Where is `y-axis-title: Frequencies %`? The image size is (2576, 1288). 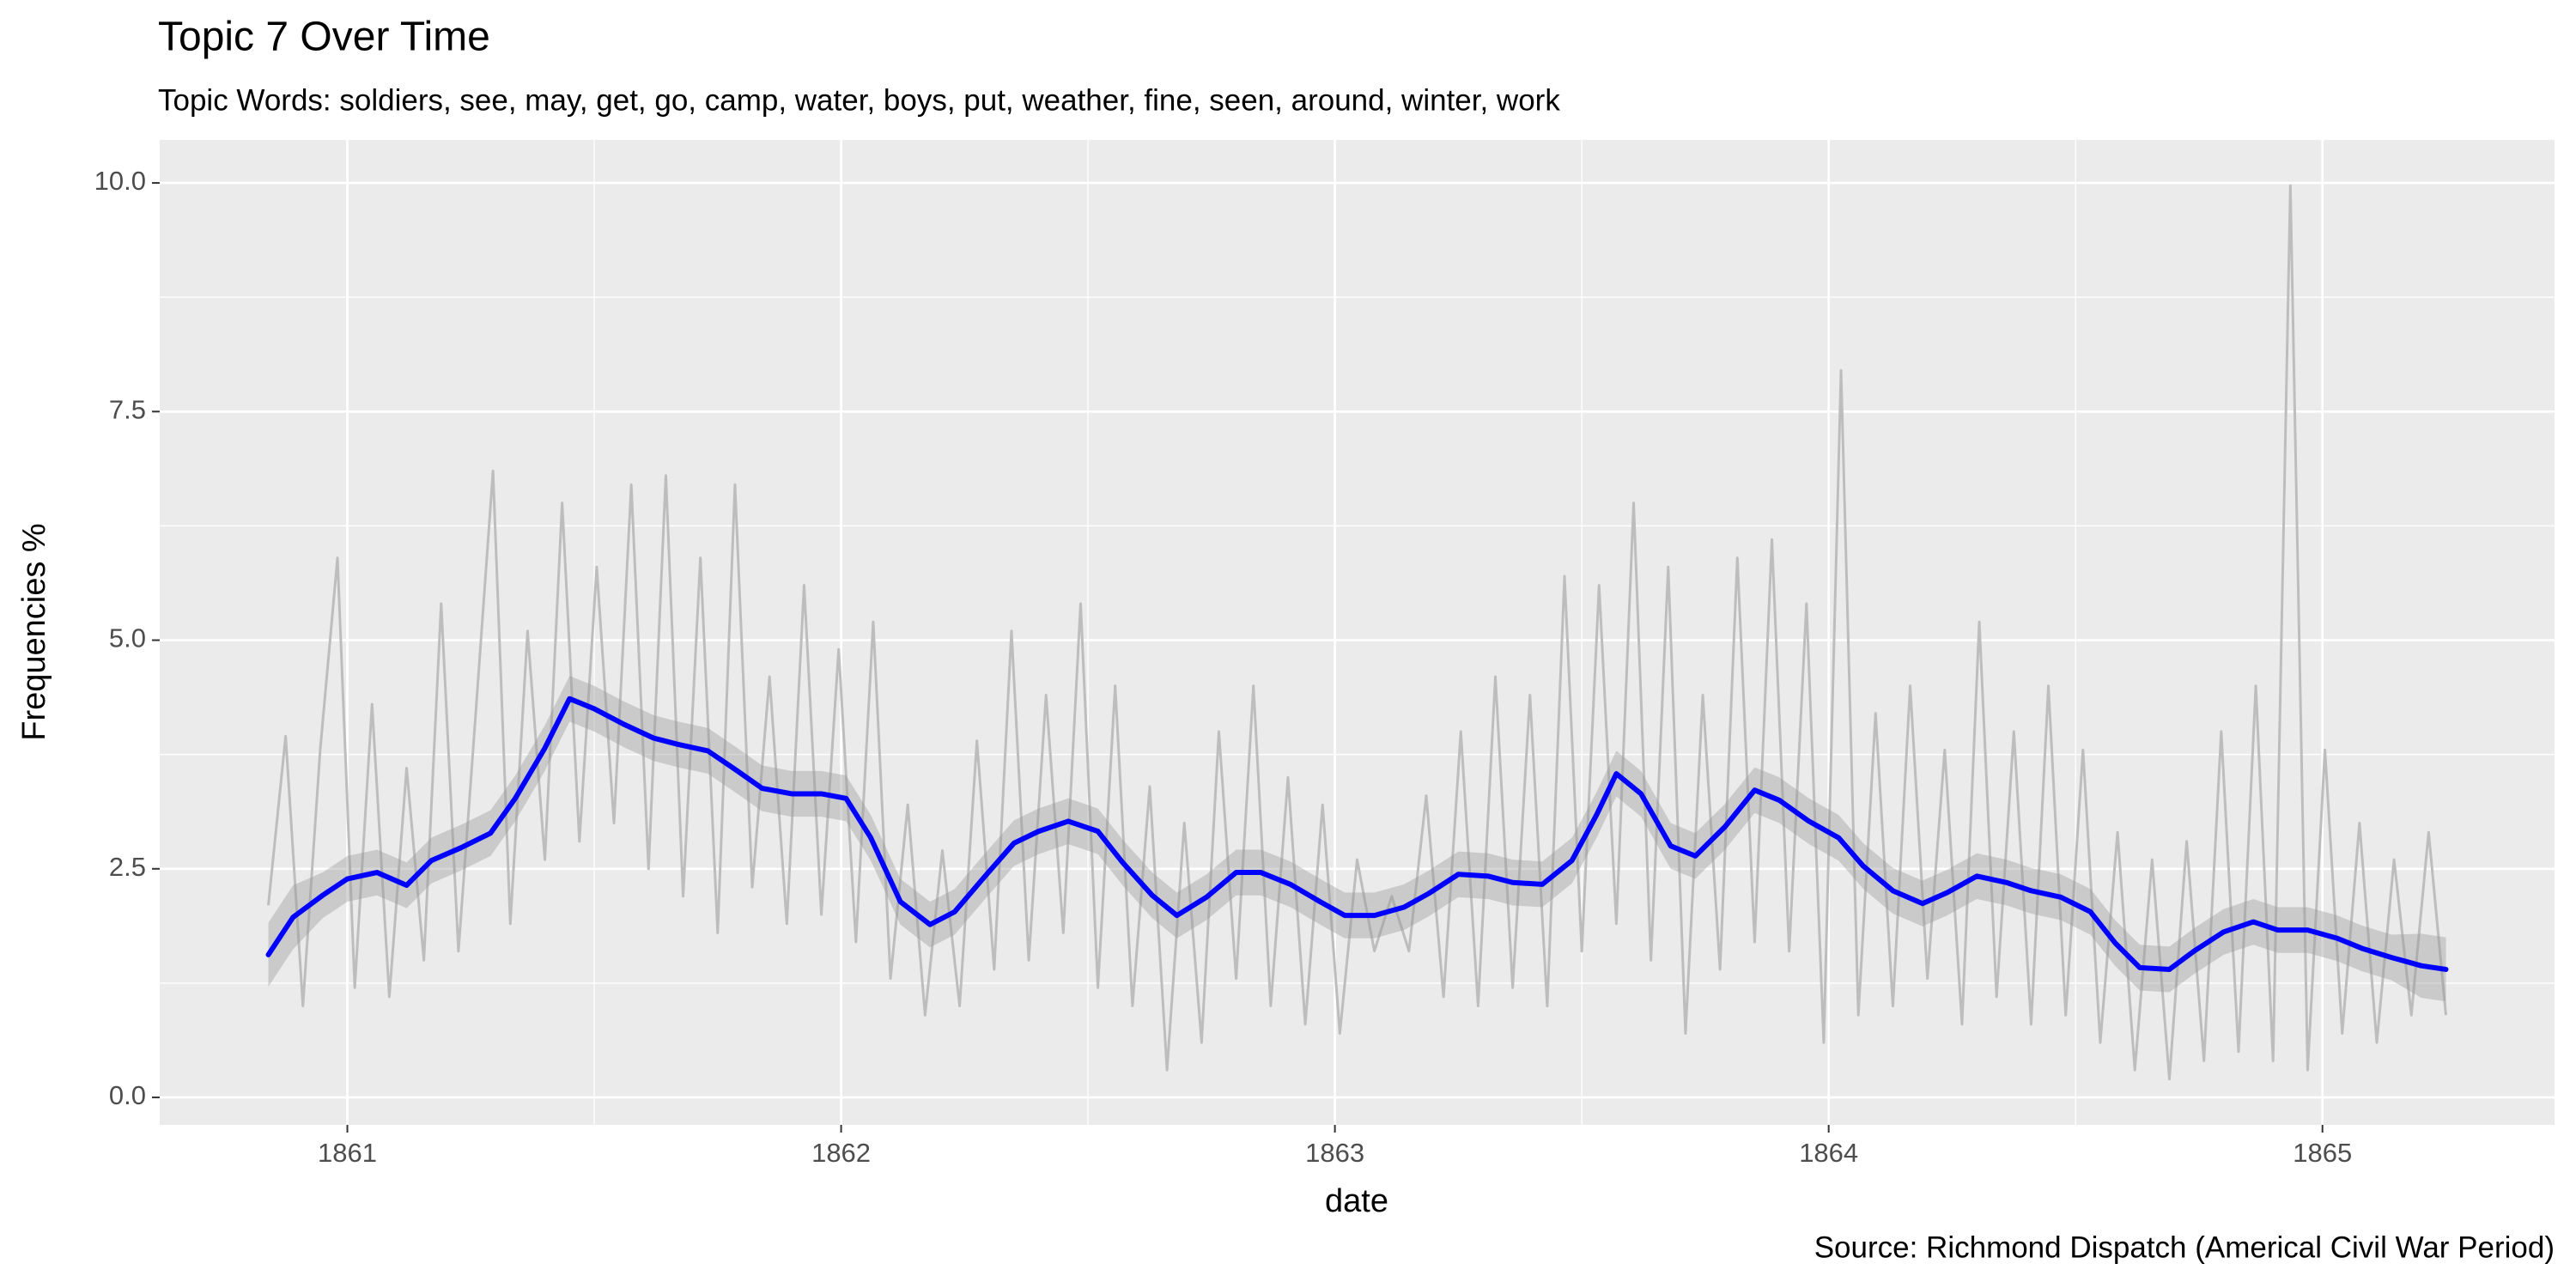
y-axis-title: Frequencies % is located at coordinates (34, 631).